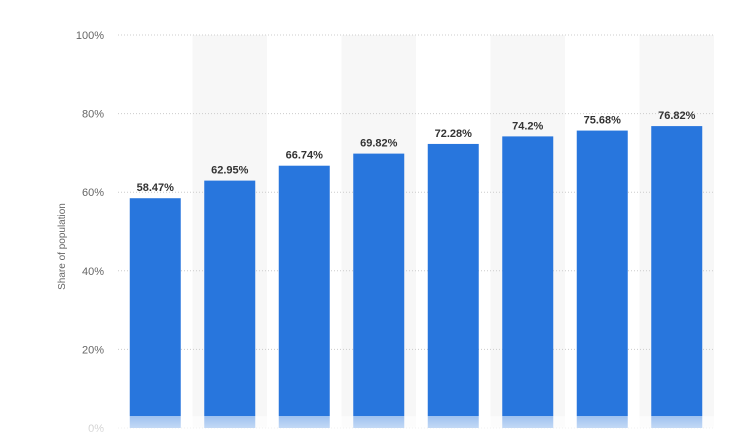 The height and width of the screenshot is (437, 733). I want to click on y-axis-ticks: 0% 20% 40% 60% 80% 100%, so click(90, 232).